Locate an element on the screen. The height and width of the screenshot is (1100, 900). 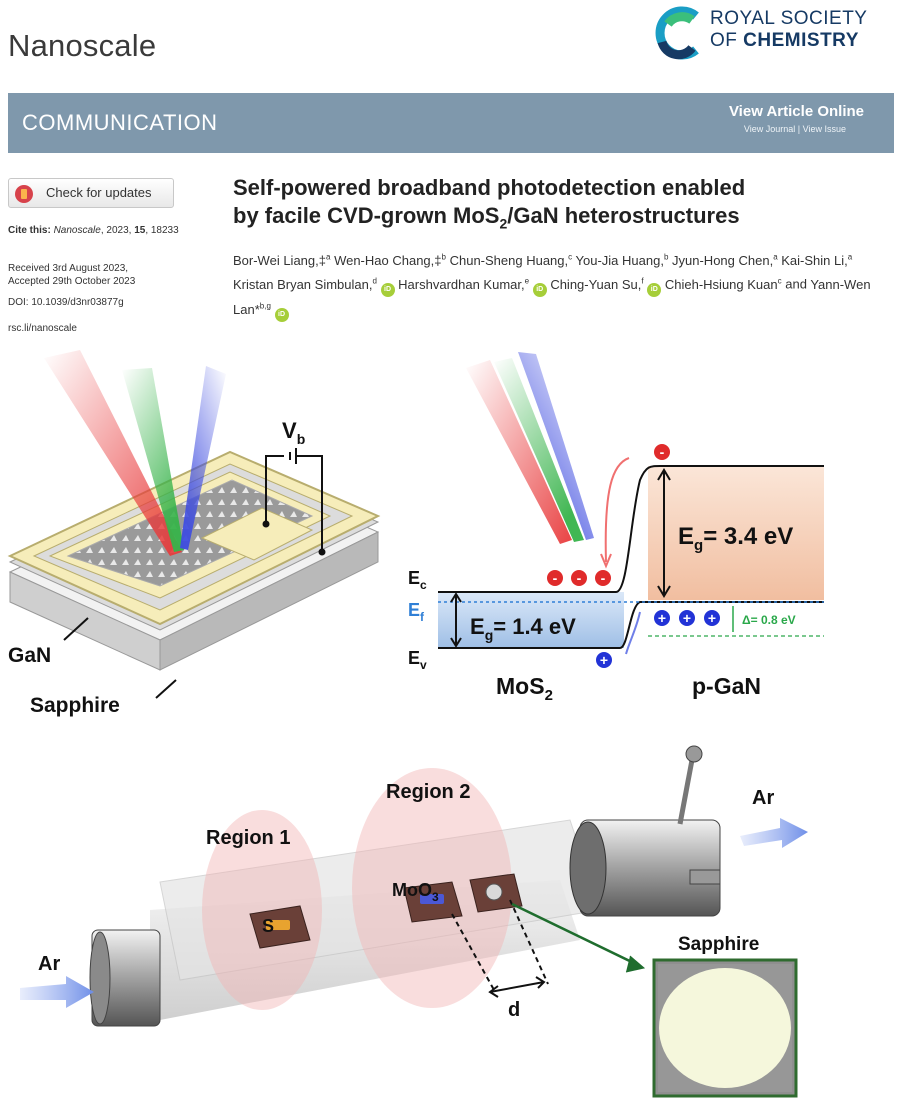
distance-label: d is located at coordinates (514, 1010).